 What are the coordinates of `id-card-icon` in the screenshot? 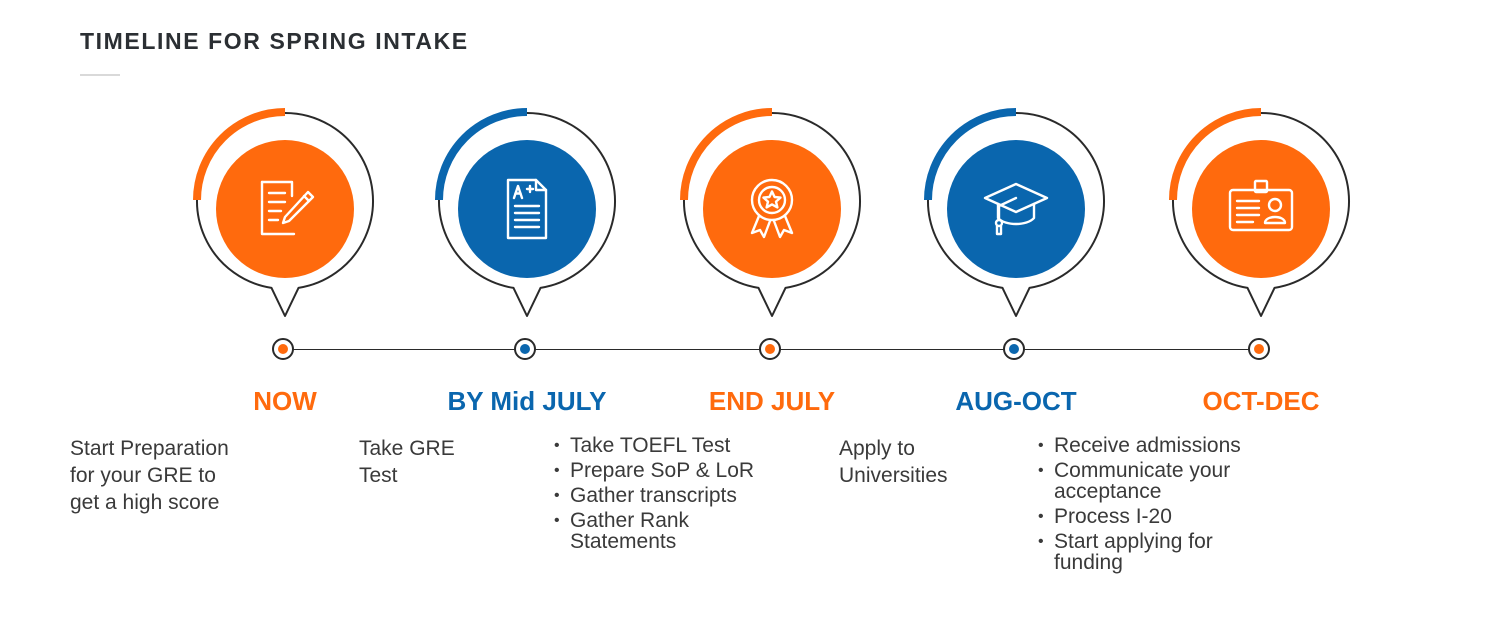 It's located at (1261, 209).